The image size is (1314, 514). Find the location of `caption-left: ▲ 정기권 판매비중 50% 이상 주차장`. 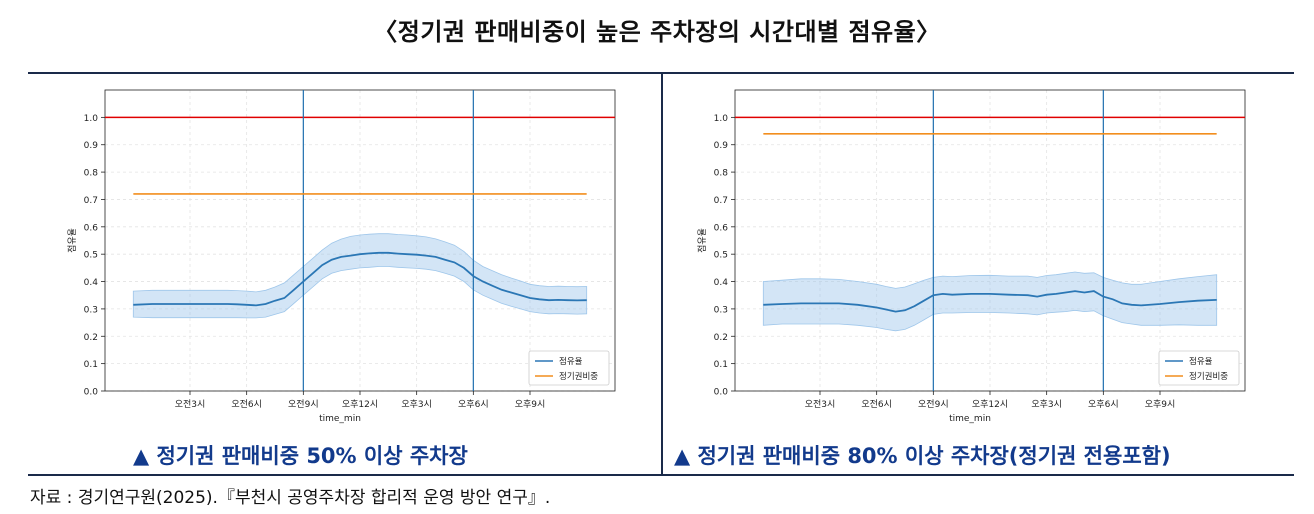

caption-left: ▲ 정기권 판매비중 50% 이상 주차장 is located at coordinates (300, 456).